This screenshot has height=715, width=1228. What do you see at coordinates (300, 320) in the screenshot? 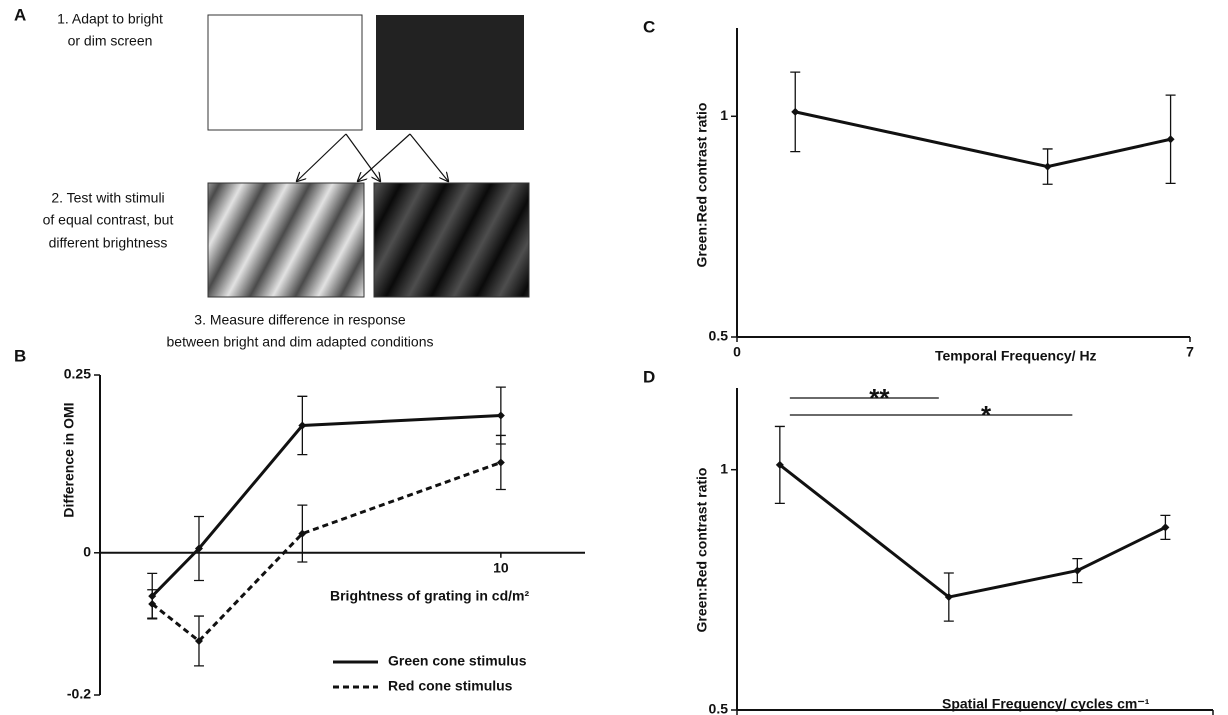
I see `step-text: 3. Measure difference in response` at bounding box center [300, 320].